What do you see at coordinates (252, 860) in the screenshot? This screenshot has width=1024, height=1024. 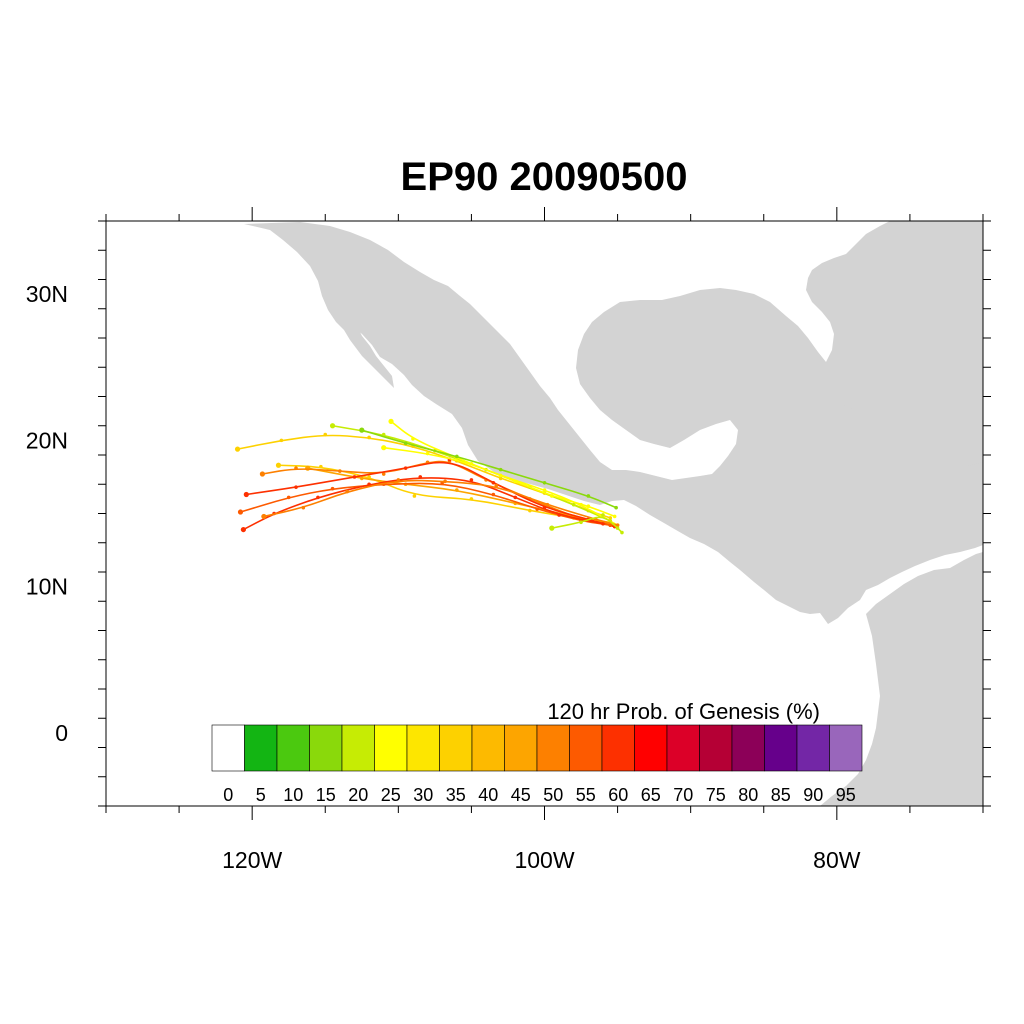 I see `x-axis-label: 120W` at bounding box center [252, 860].